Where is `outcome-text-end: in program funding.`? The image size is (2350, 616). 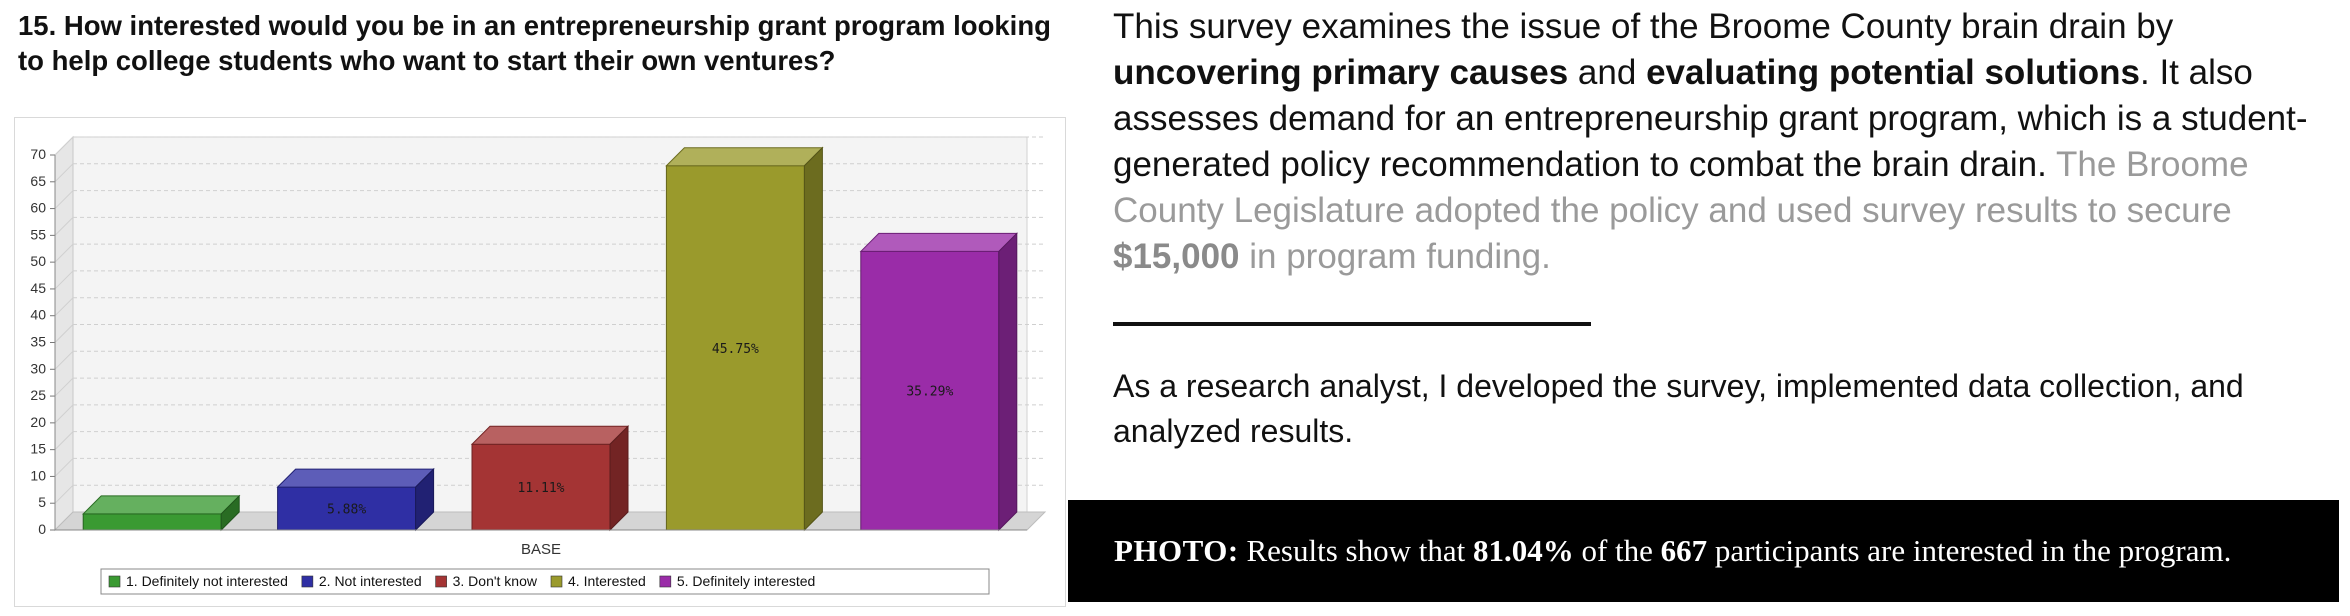
outcome-text-end: in program funding. is located at coordinates (1395, 256).